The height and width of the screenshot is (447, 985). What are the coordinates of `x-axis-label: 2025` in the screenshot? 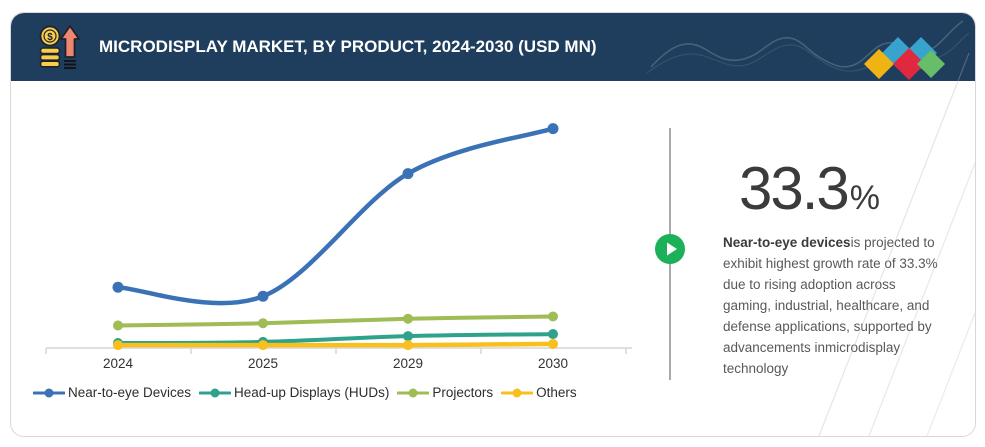 It's located at (263, 363).